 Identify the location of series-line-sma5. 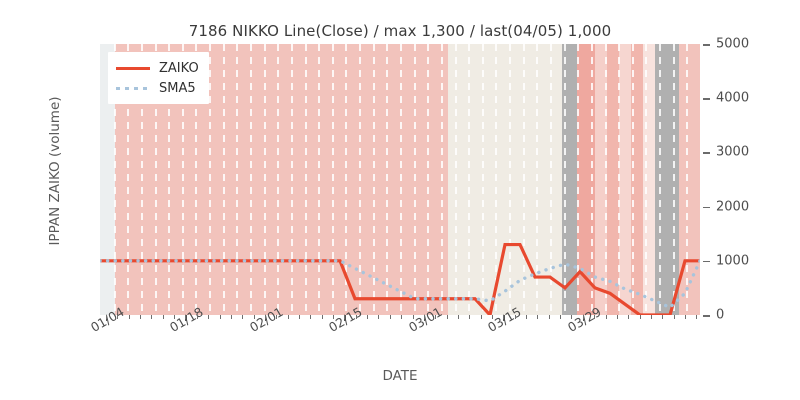
(400, 284).